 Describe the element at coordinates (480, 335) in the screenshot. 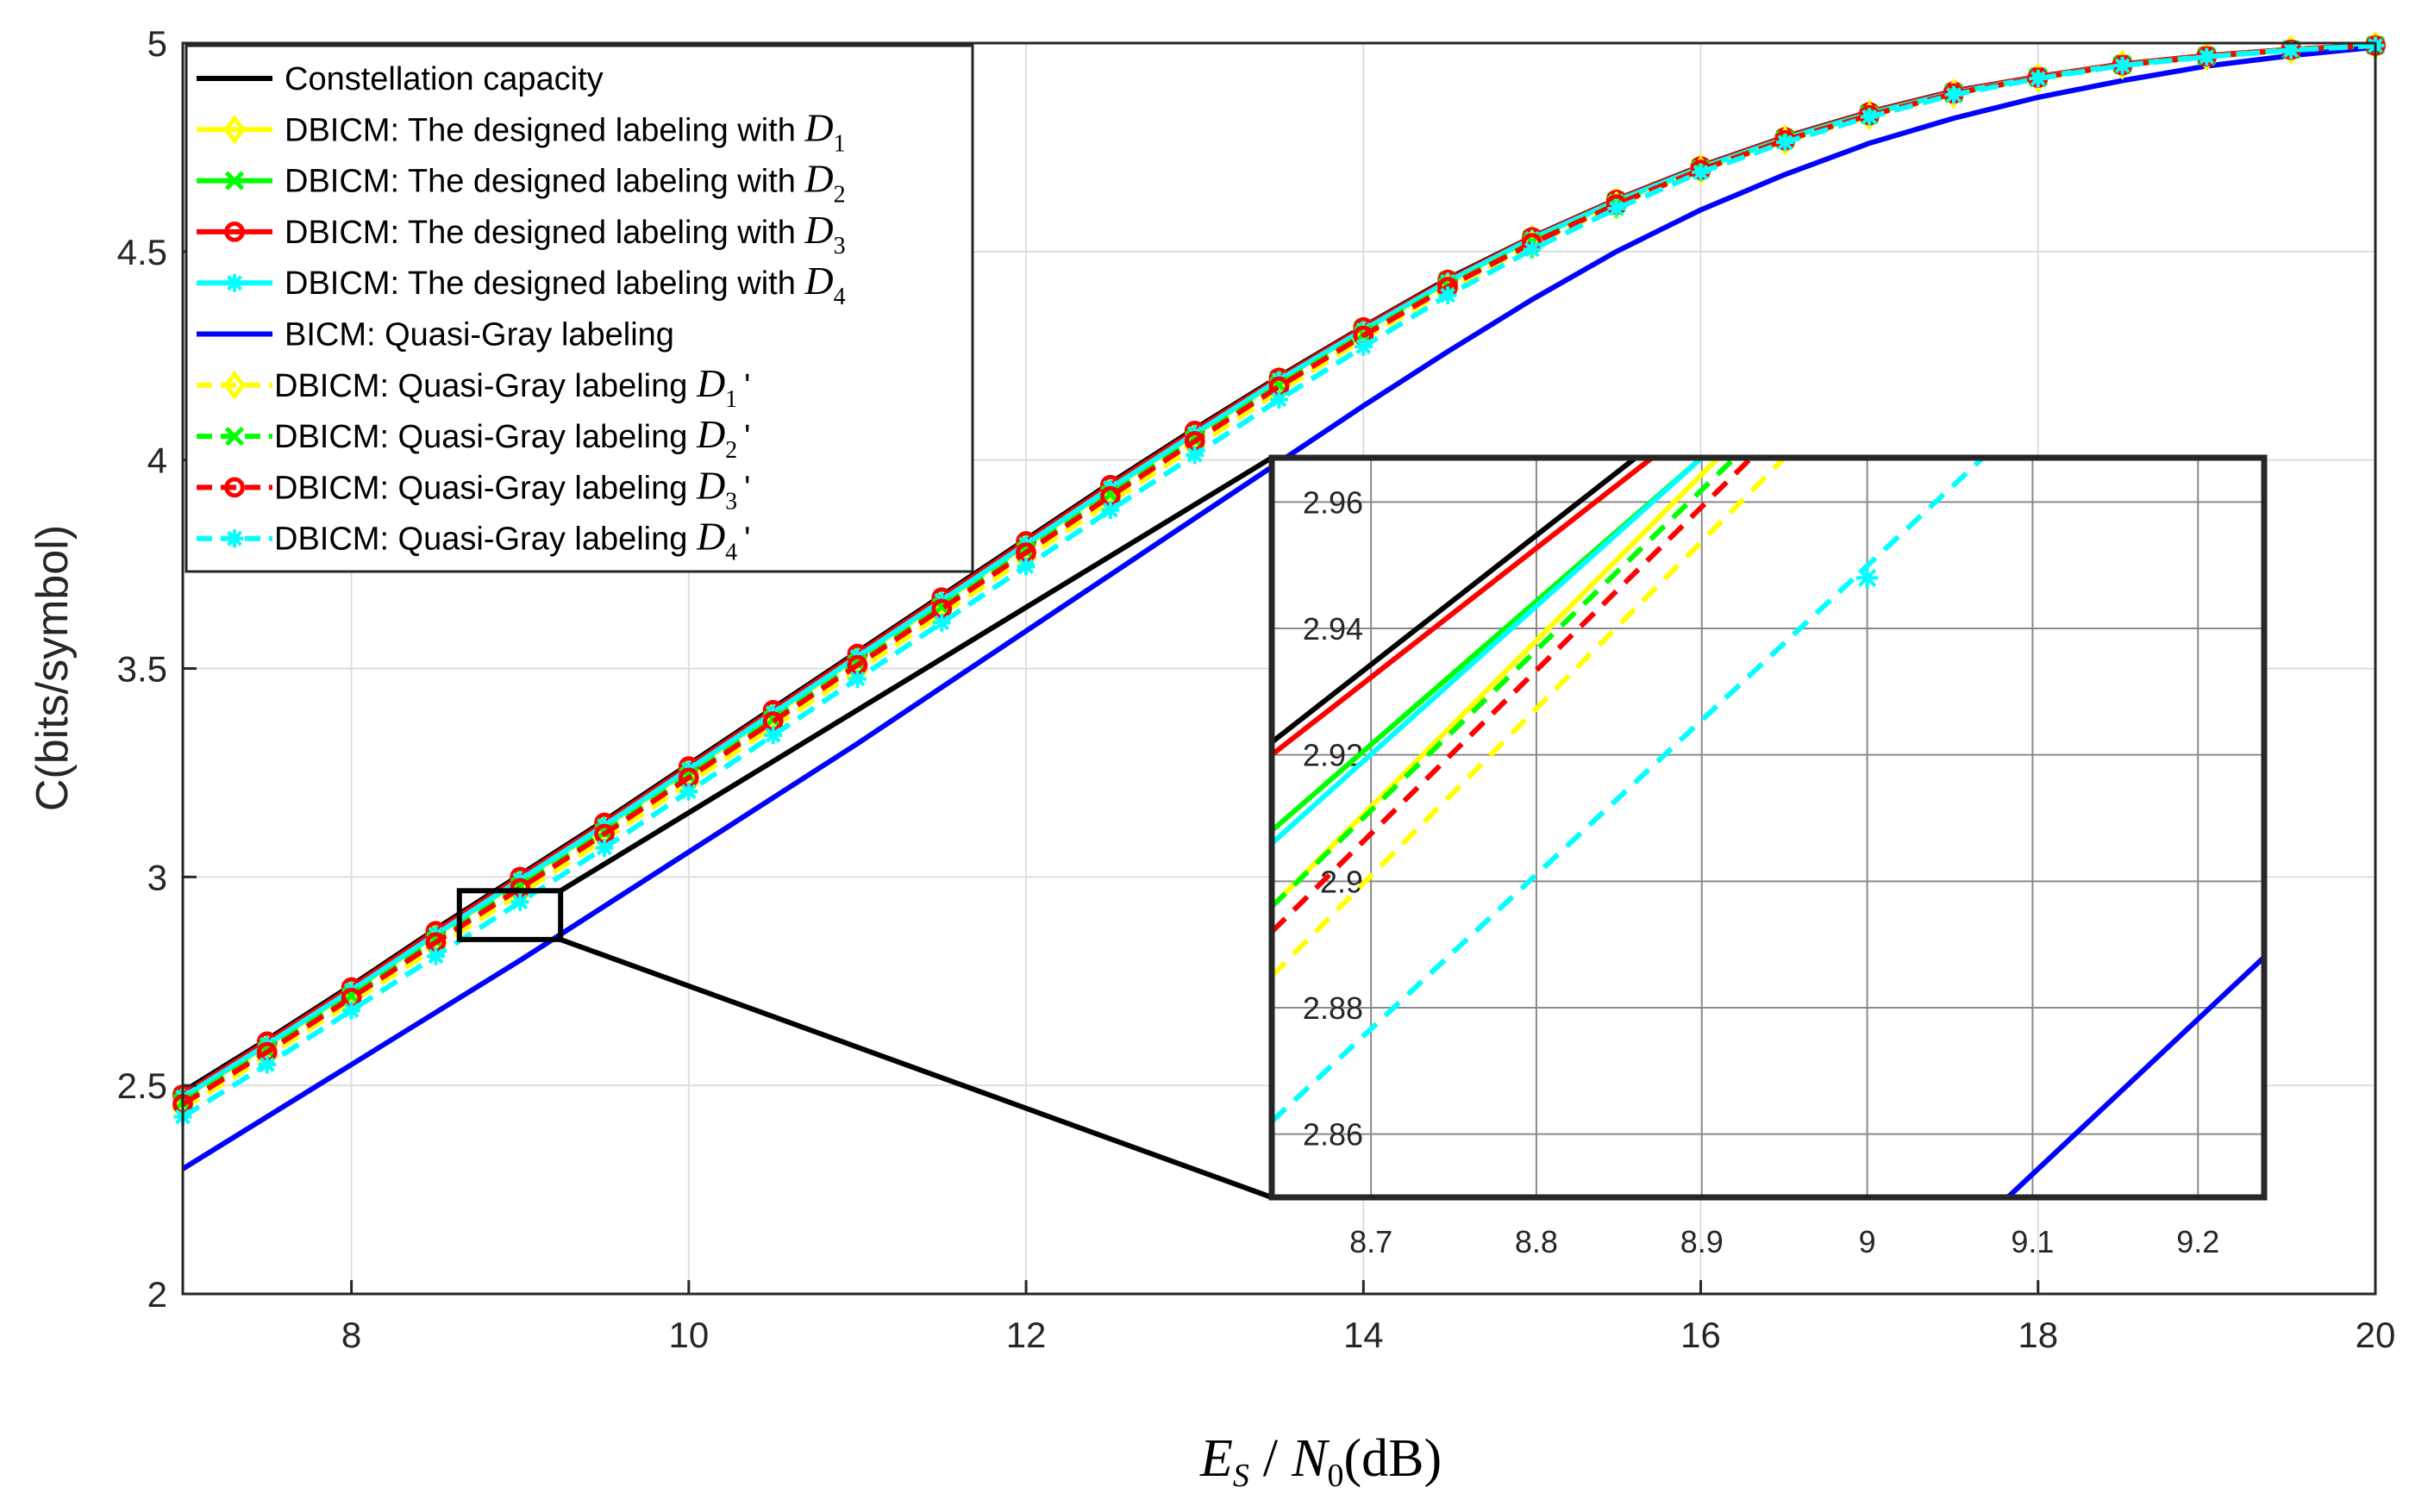

I see `legend-label: BICM: Quasi-Gray labeling` at that location.